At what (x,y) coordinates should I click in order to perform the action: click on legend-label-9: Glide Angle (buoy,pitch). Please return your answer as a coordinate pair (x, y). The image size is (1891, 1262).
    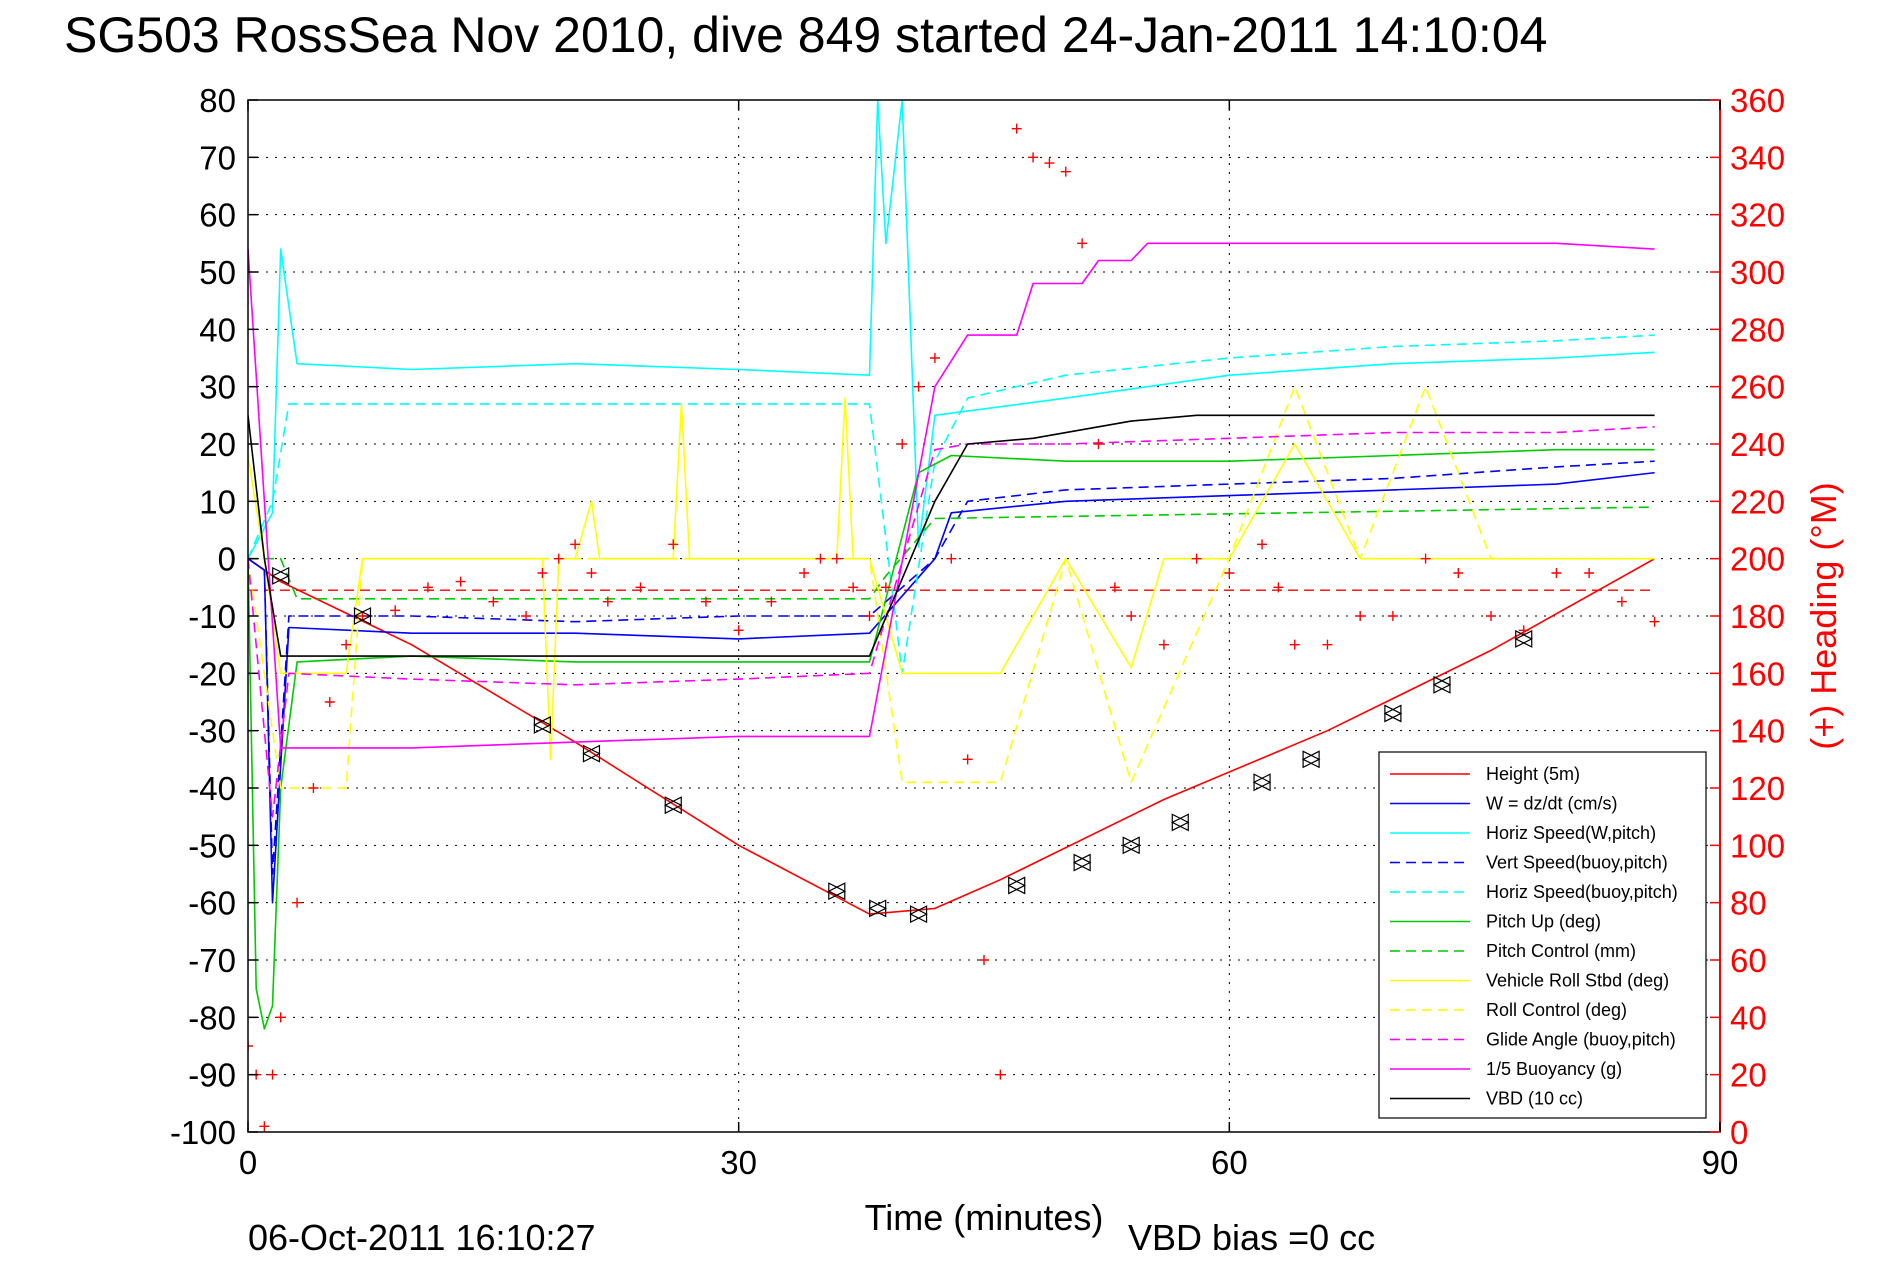
    Looking at the image, I should click on (1581, 1040).